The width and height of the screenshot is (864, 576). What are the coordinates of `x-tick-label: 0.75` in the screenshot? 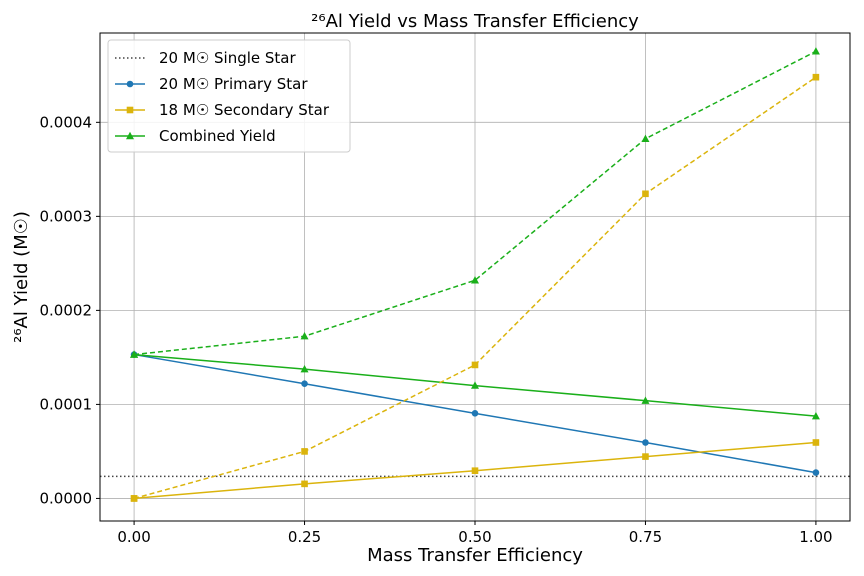 It's located at (645, 537).